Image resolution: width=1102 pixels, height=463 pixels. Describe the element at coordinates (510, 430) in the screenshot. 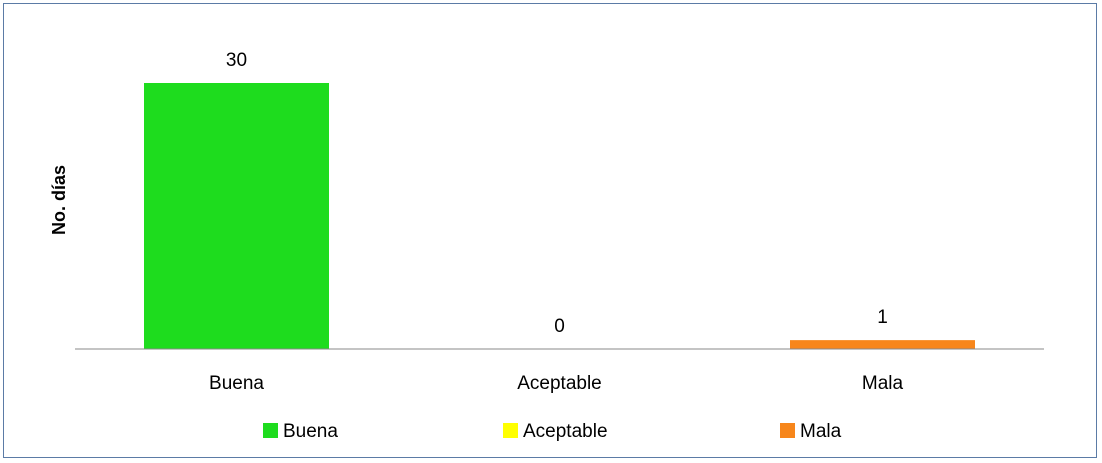

I see `legend-swatch-aceptable` at that location.